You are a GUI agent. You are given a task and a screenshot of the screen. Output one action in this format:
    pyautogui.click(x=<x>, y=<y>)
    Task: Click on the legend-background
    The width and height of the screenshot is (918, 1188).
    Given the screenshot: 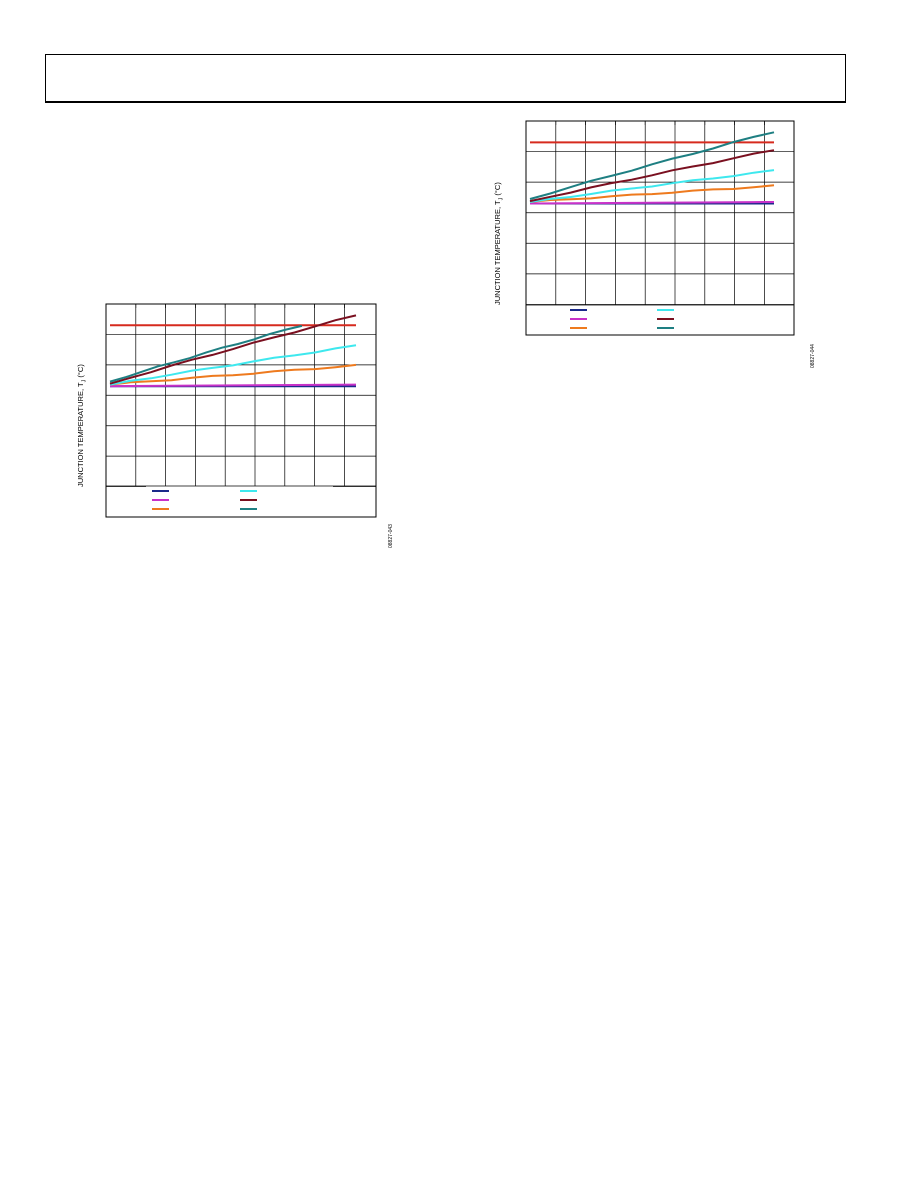 What is the action you would take?
    pyautogui.click(x=239, y=501)
    